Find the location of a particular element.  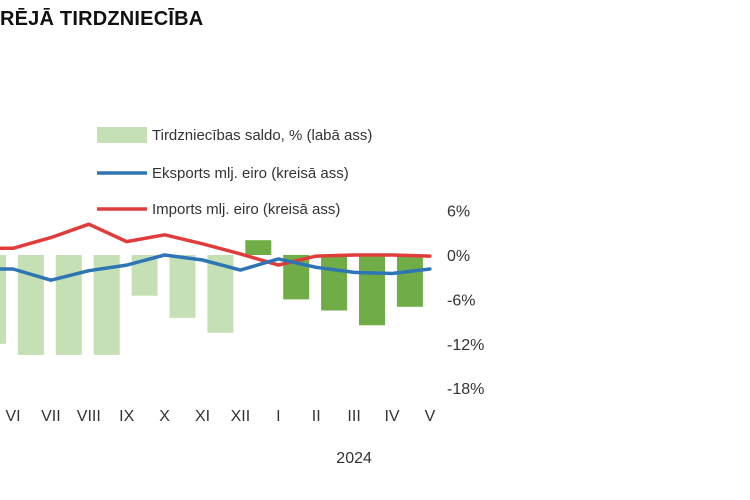

x-axis-tick-label: IV is located at coordinates (391, 416).